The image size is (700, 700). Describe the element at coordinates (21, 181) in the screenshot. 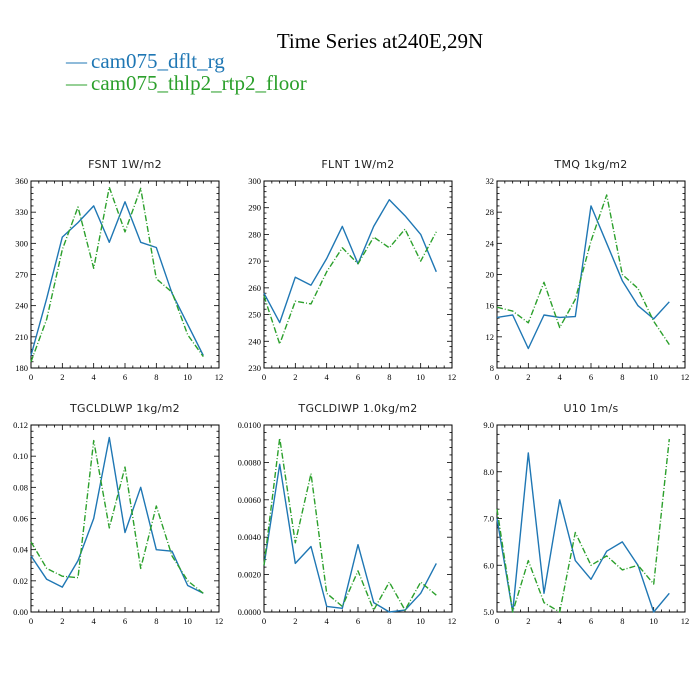

I see `y-tick-label: 360` at that location.